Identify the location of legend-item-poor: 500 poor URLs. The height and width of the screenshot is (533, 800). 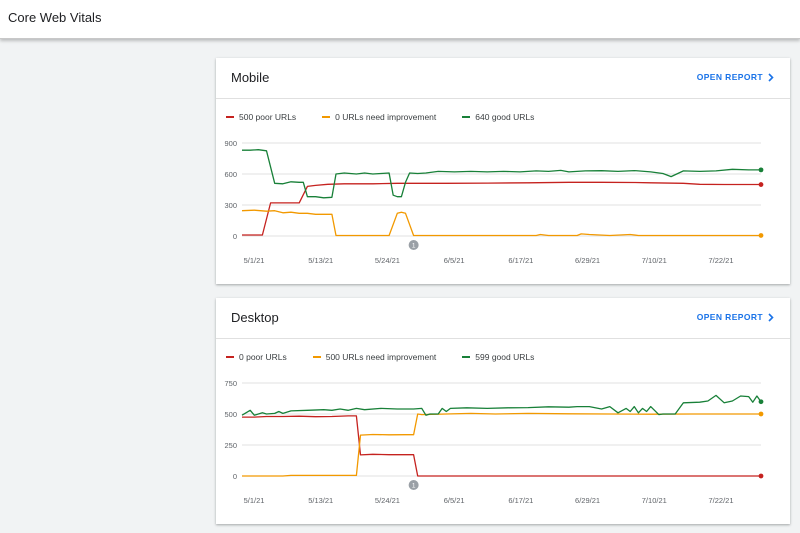
(261, 117).